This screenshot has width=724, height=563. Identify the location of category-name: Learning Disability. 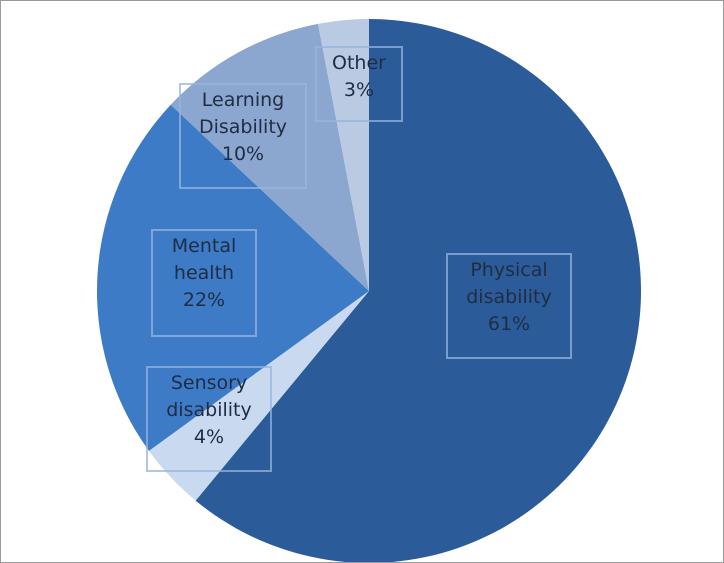
(243, 113).